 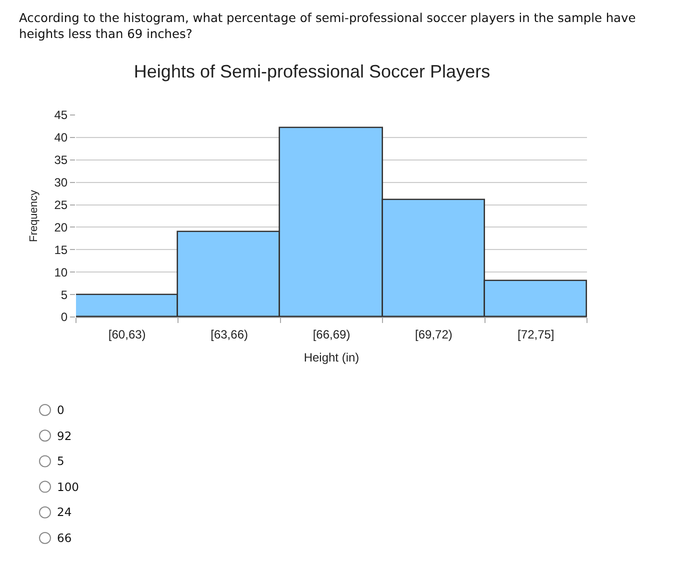 What do you see at coordinates (64, 436) in the screenshot?
I see `text: 92` at bounding box center [64, 436].